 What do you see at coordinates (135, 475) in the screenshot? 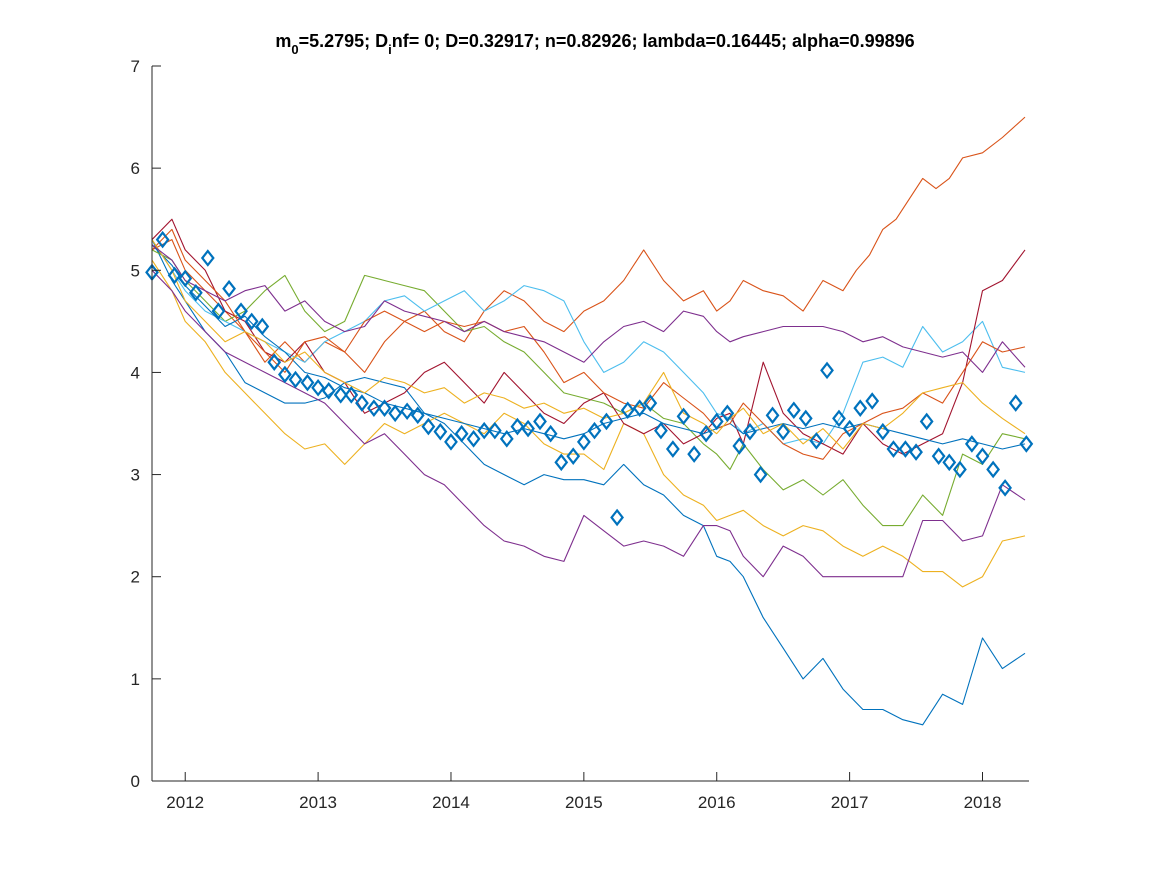
I see `y-tick-label: 3` at bounding box center [135, 475].